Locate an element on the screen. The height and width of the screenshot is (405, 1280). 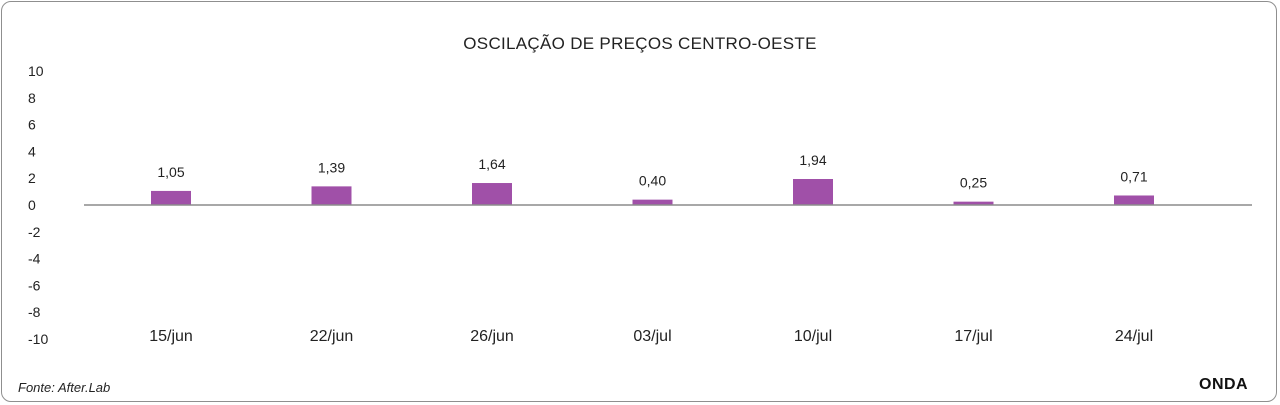
x-tick-label: 03/jul is located at coordinates (652, 336).